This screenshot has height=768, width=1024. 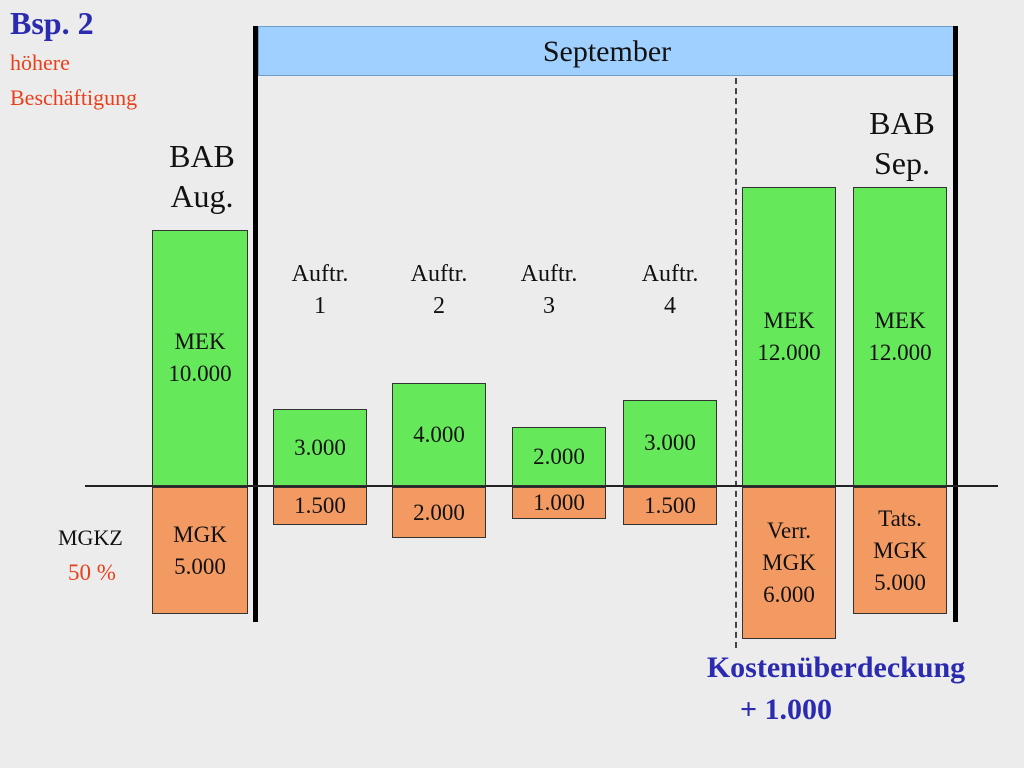 What do you see at coordinates (789, 594) in the screenshot?
I see `verr-mgk-value: 6.000` at bounding box center [789, 594].